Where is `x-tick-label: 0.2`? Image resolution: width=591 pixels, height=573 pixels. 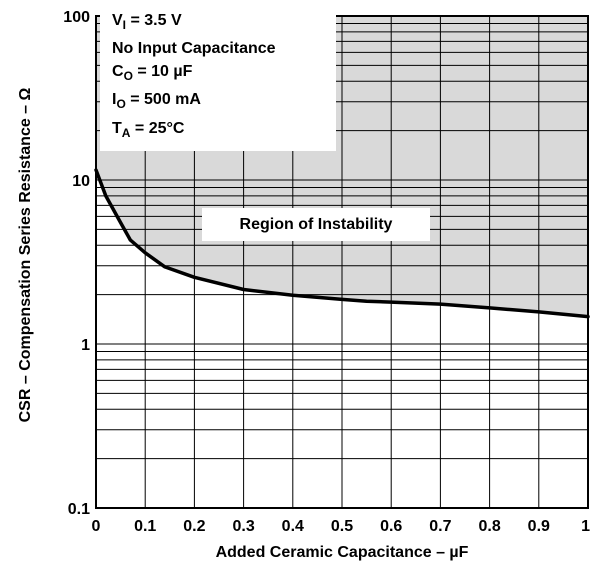 x-tick-label: 0.2 is located at coordinates (194, 526).